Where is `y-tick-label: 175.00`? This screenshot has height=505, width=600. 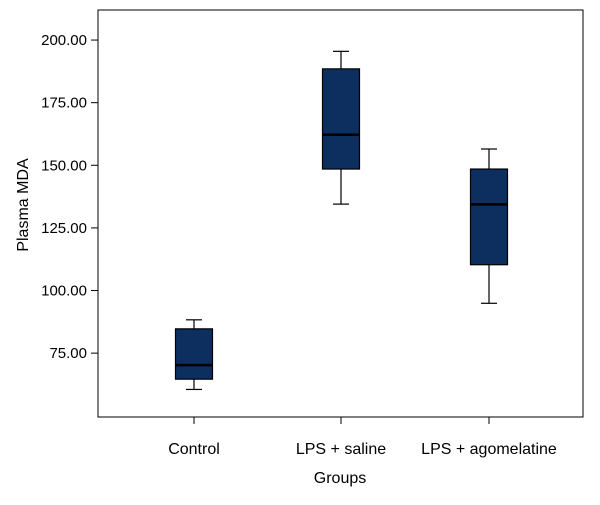
y-tick-label: 175.00 is located at coordinates (64, 103).